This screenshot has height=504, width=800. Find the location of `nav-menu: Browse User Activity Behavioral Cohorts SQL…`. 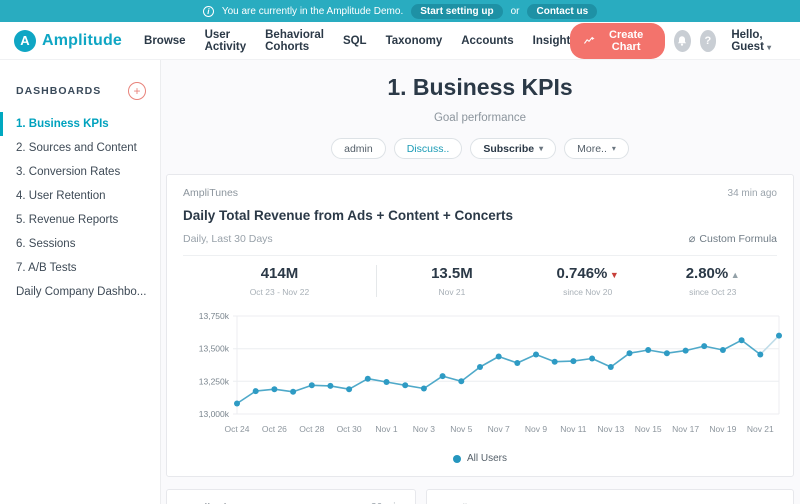

nav-menu: Browse User Activity Behavioral Cohorts SQL… is located at coordinates (357, 41).